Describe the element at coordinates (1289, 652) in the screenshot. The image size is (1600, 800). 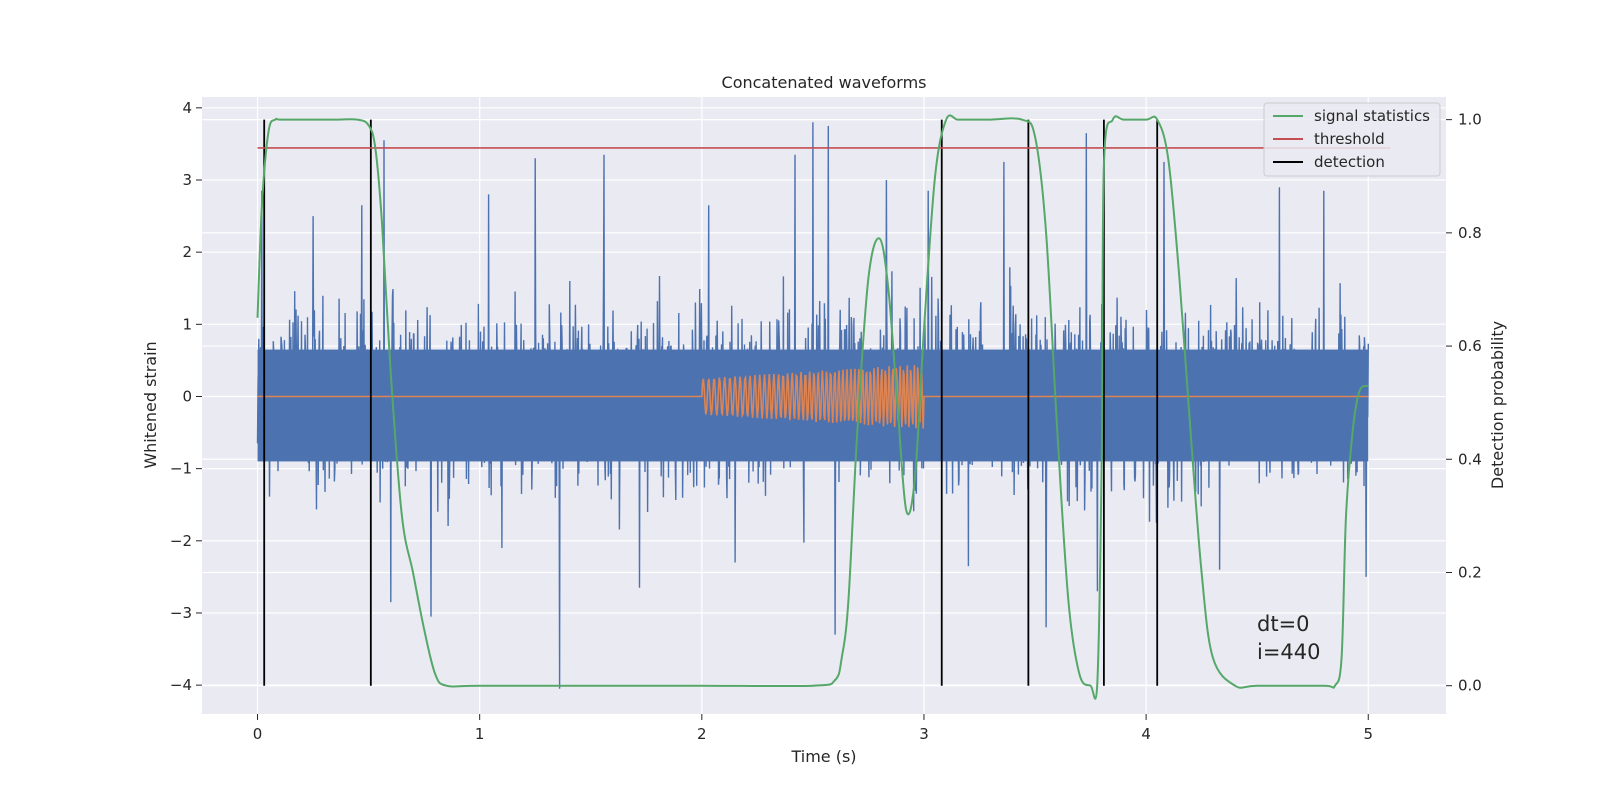
I see `annotation-i: i=440` at that location.